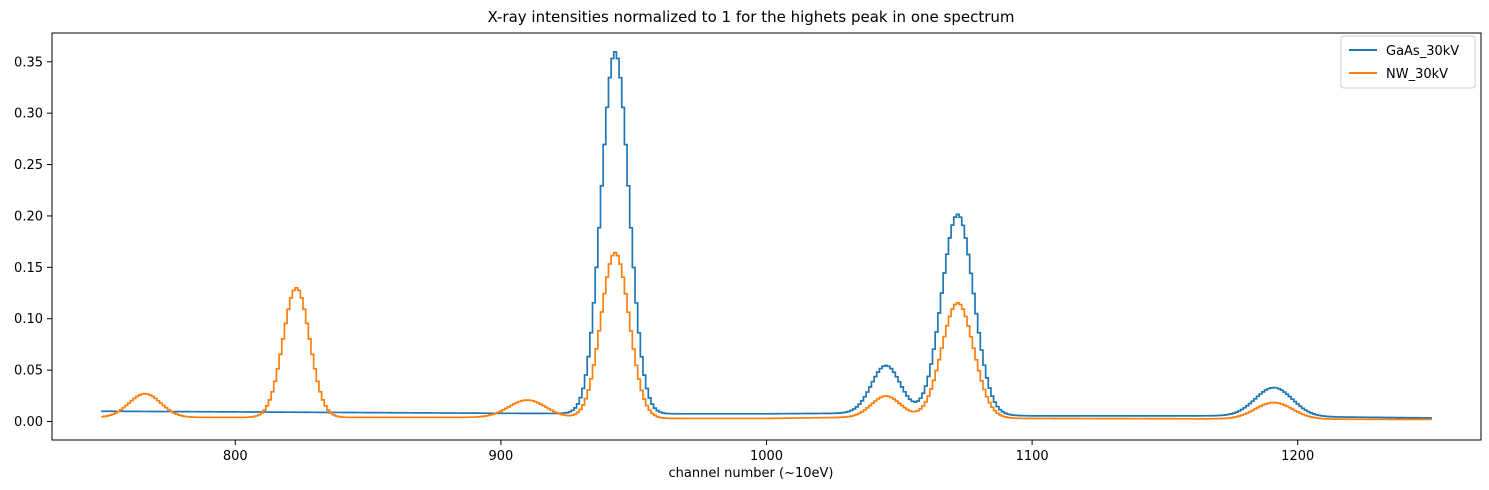  What do you see at coordinates (1408, 62) in the screenshot?
I see `legend: GaAs_30kV NW_30kV` at bounding box center [1408, 62].